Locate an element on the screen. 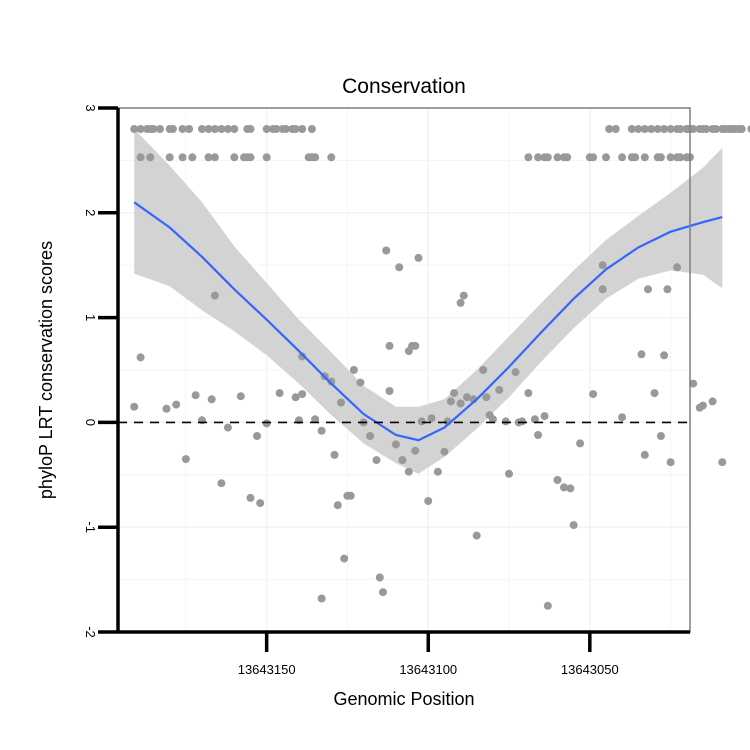  y-tick-label: -1 is located at coordinates (90, 527).